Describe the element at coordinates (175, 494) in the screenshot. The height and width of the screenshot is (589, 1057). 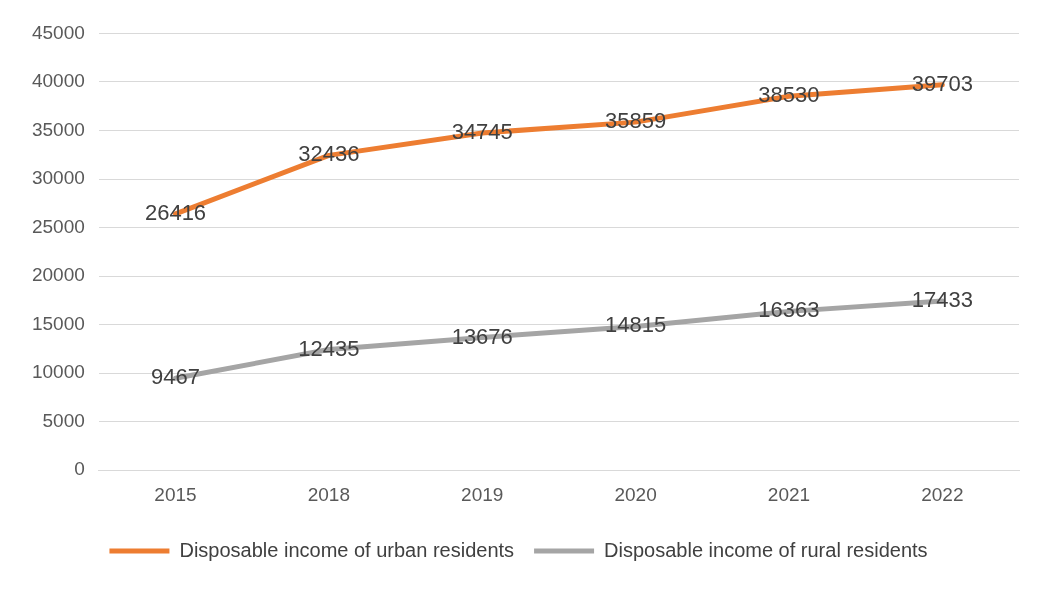
I see `x-tick-label: 2015` at that location.